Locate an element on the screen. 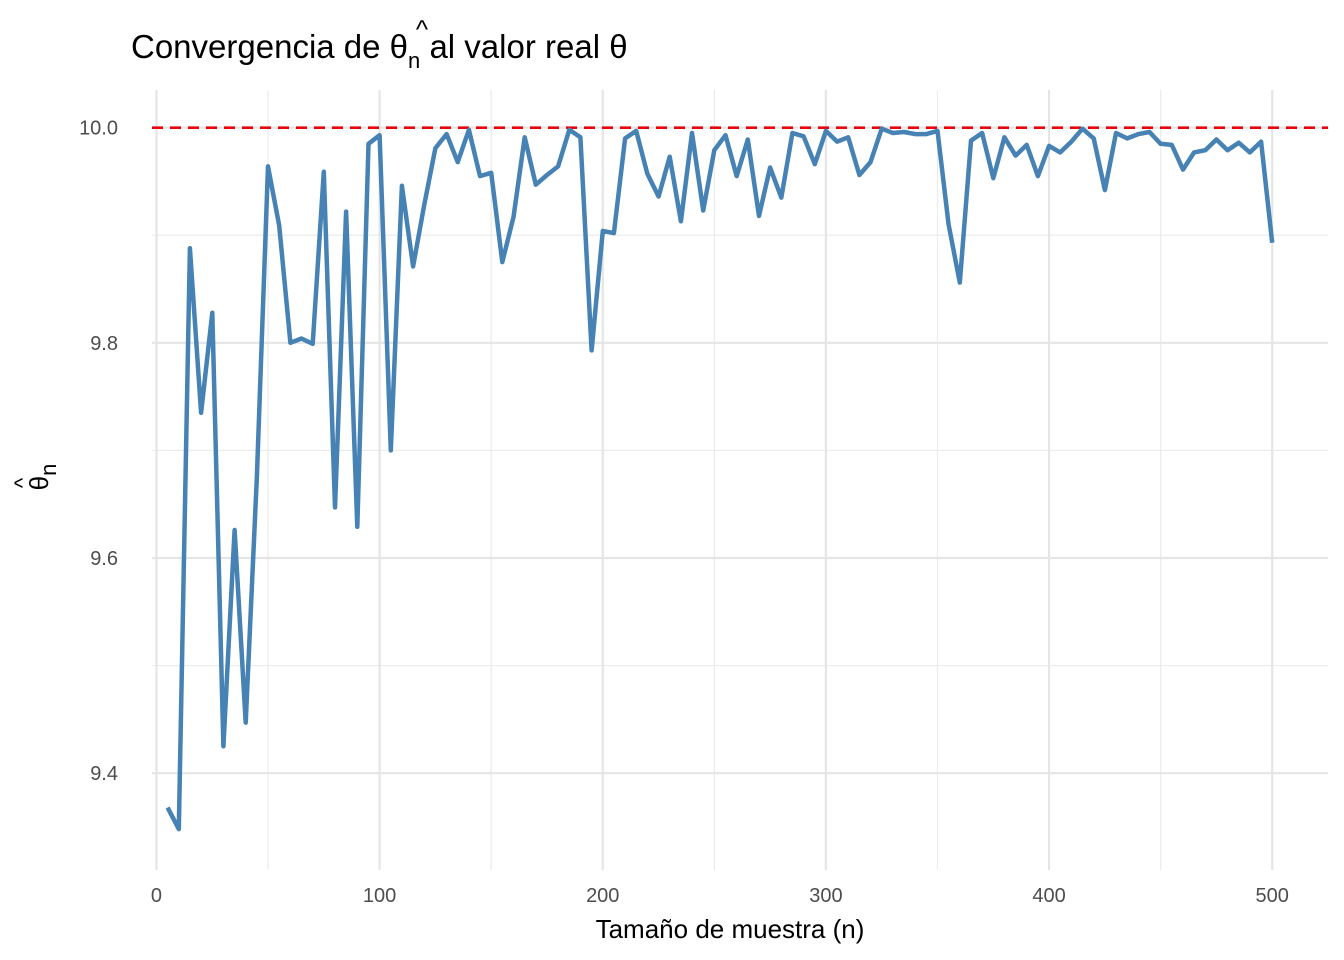 This screenshot has width=1344, height=960. title-hat: ^ is located at coordinates (422, 29).